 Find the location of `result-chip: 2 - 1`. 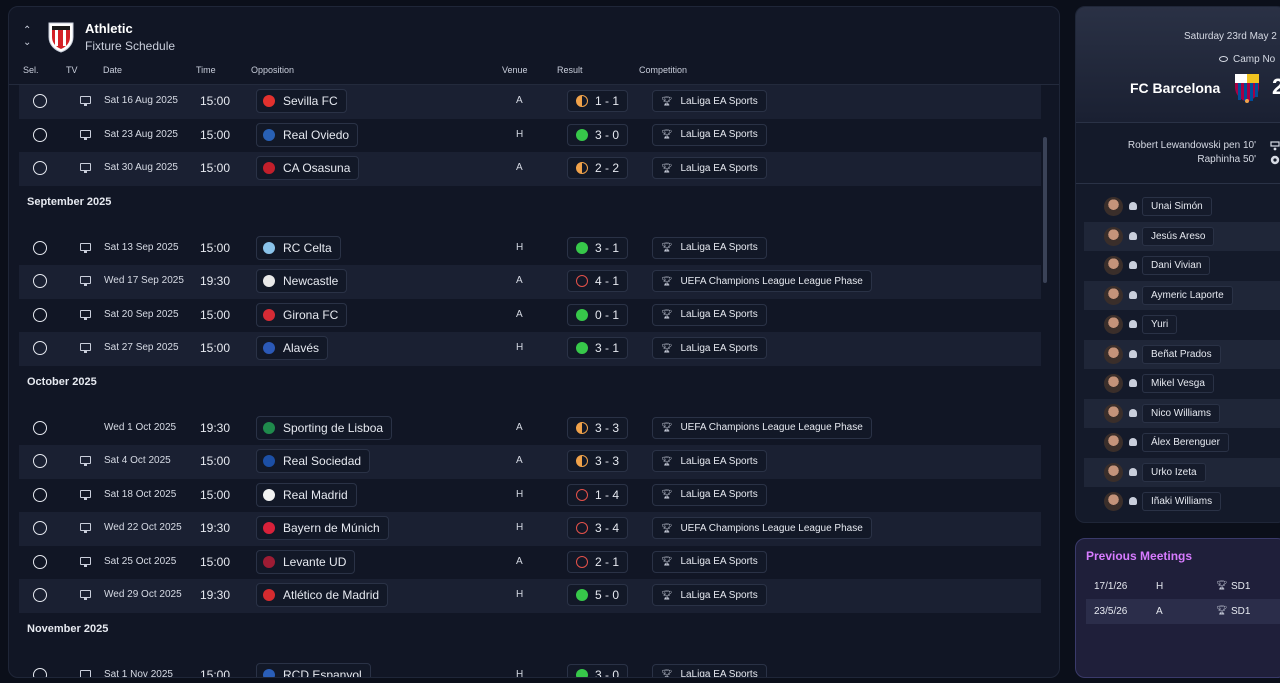

result-chip: 2 - 1 is located at coordinates (598, 561).